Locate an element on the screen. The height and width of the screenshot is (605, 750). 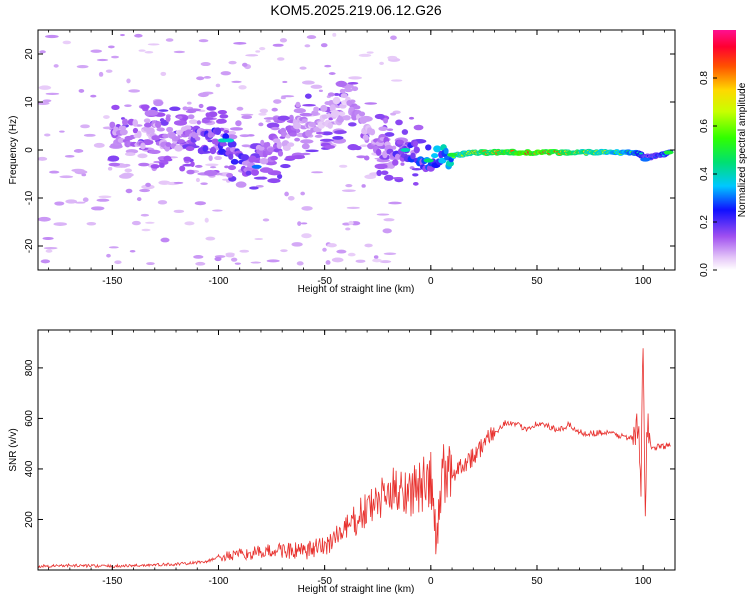
snr-xlabel: Height of straight line (km) is located at coordinates (356, 589).